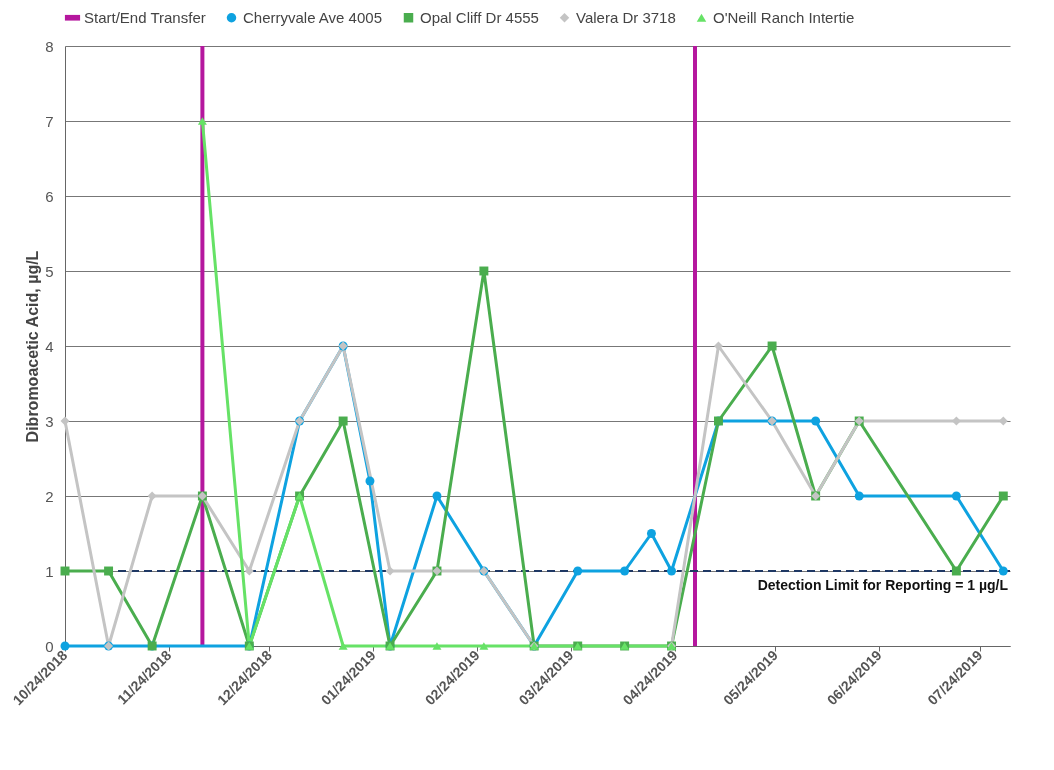  Describe the element at coordinates (312, 17) in the screenshot. I see `legend-label: Cherryvale Ave 4005` at that location.